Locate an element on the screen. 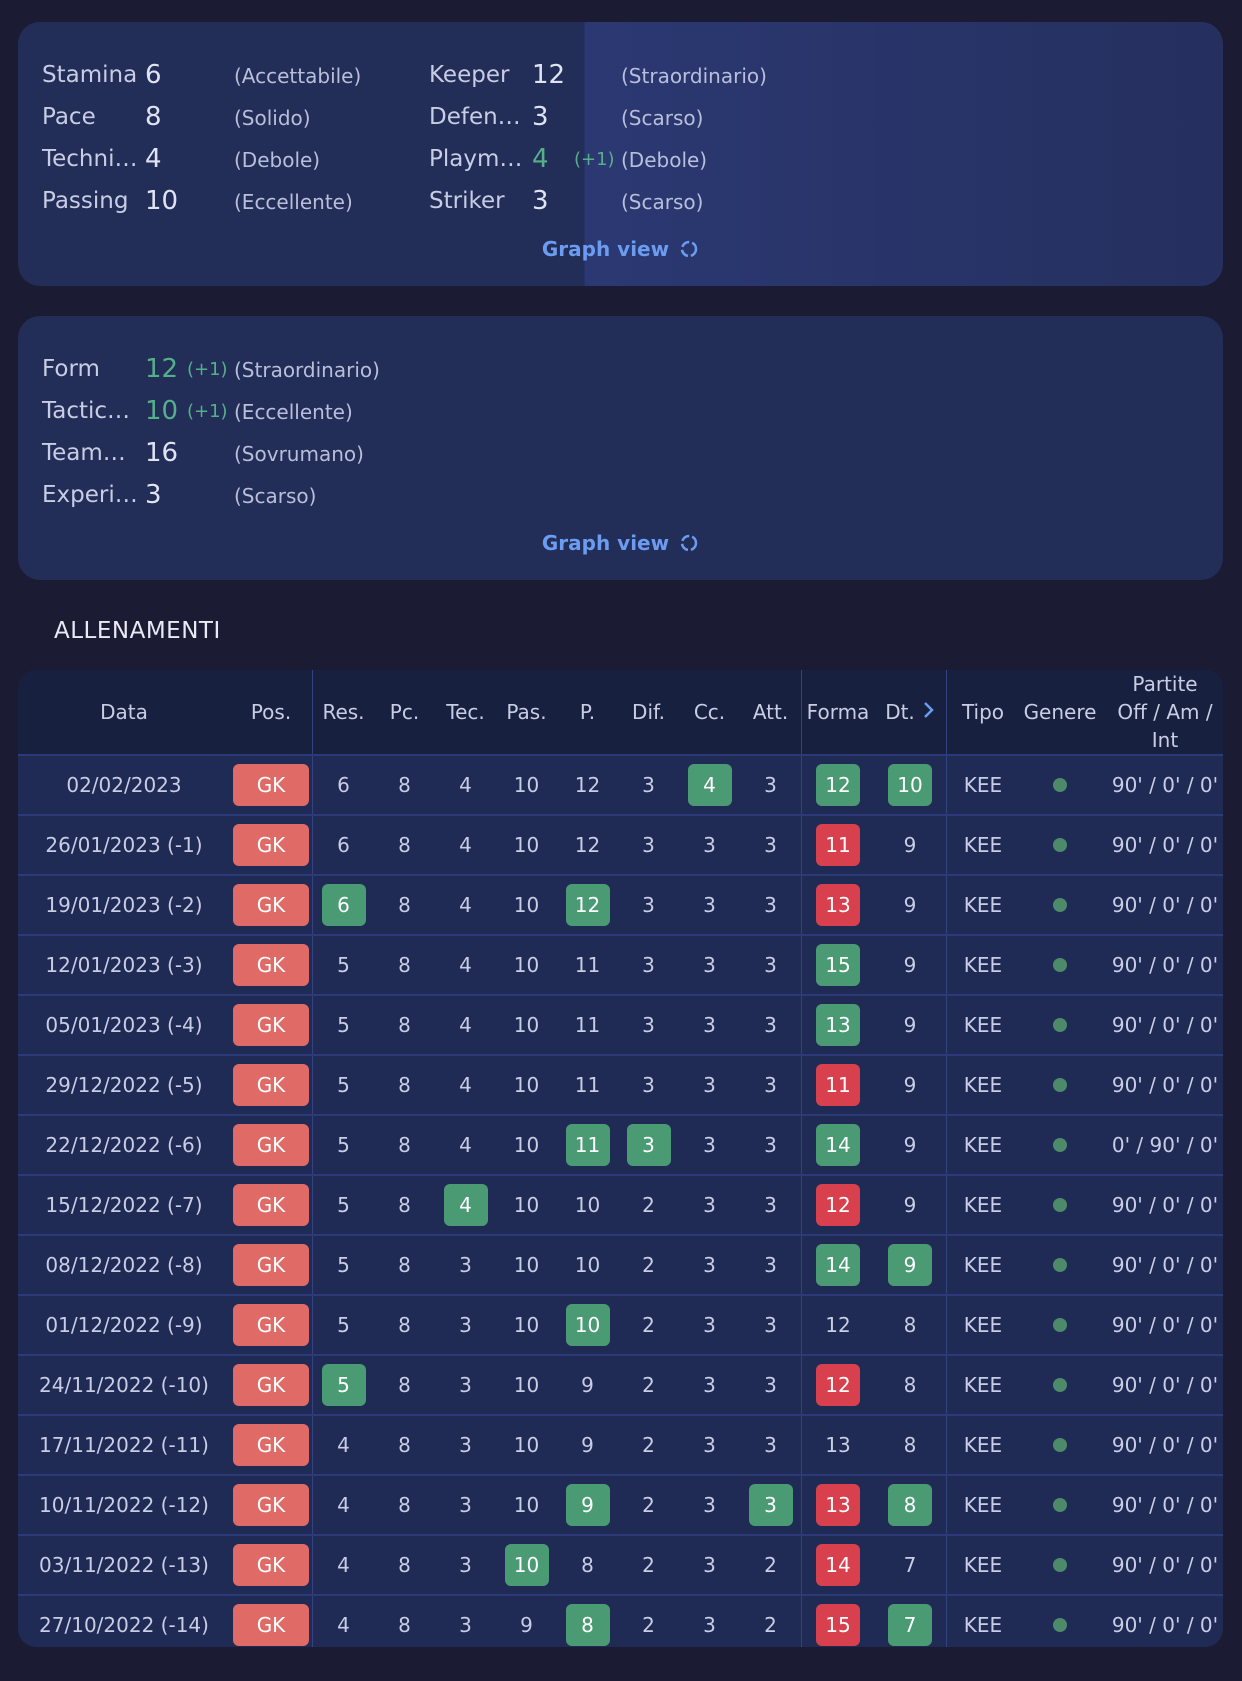 The width and height of the screenshot is (1242, 1681). position-chip: GK is located at coordinates (271, 1145).